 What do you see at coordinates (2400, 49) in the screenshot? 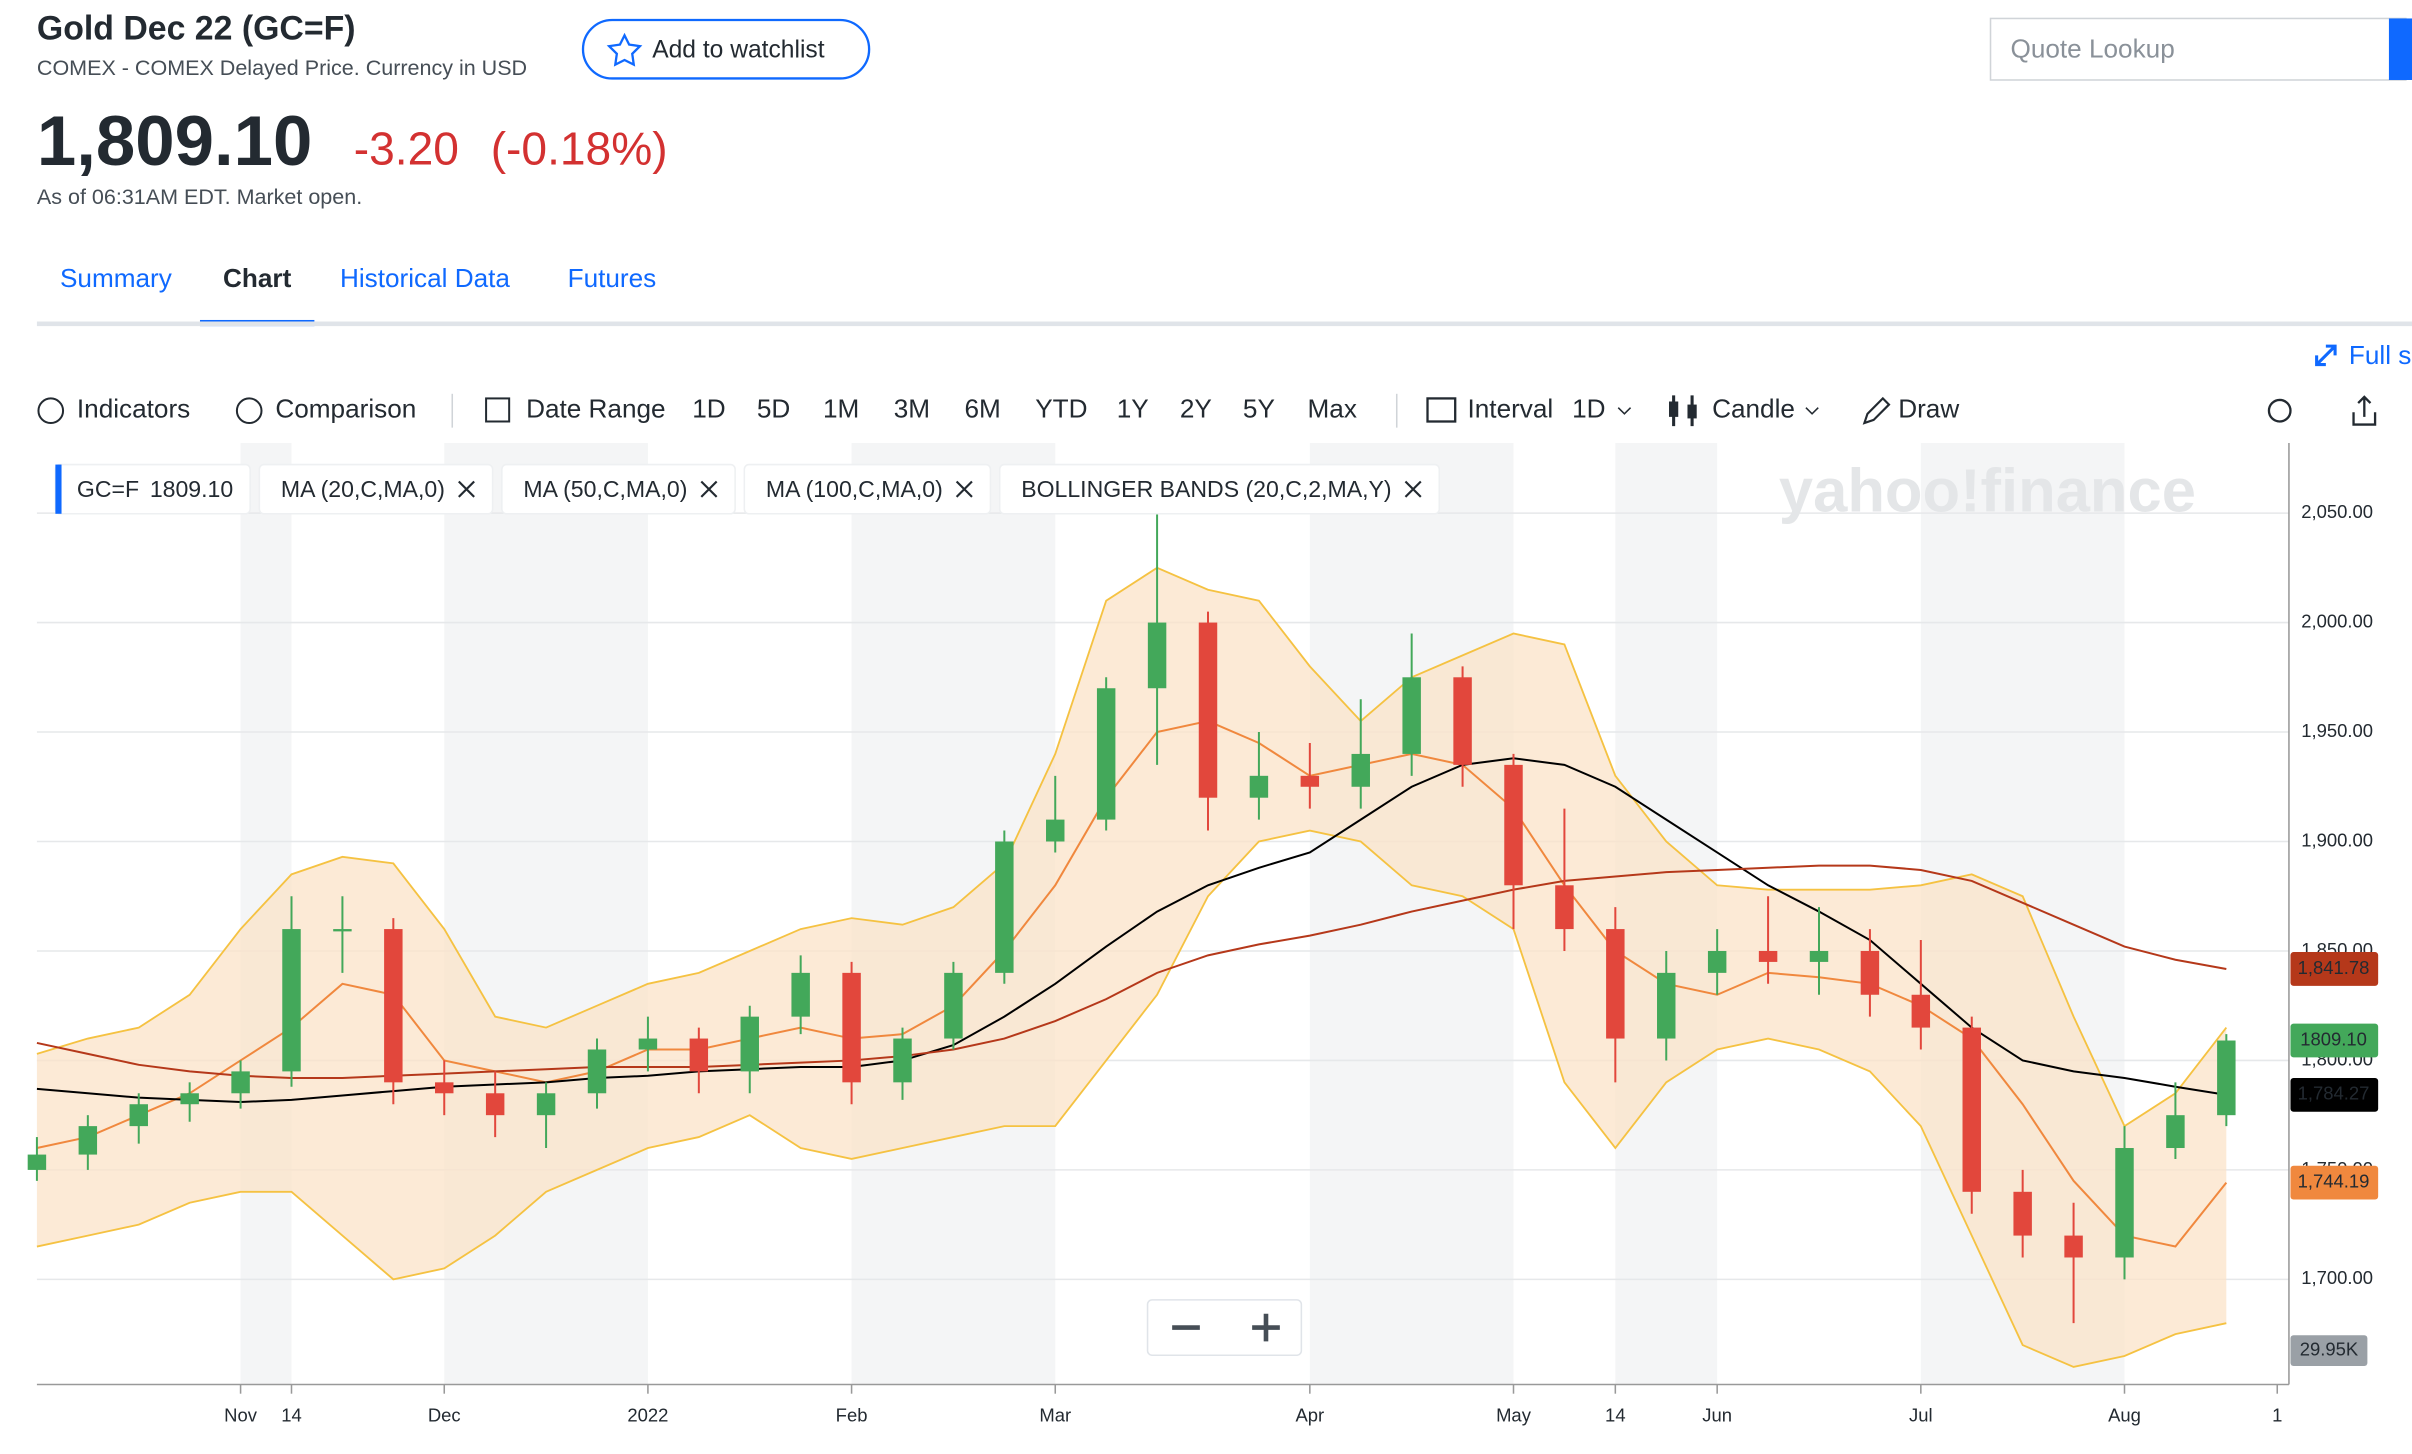
I see `search-button` at bounding box center [2400, 49].